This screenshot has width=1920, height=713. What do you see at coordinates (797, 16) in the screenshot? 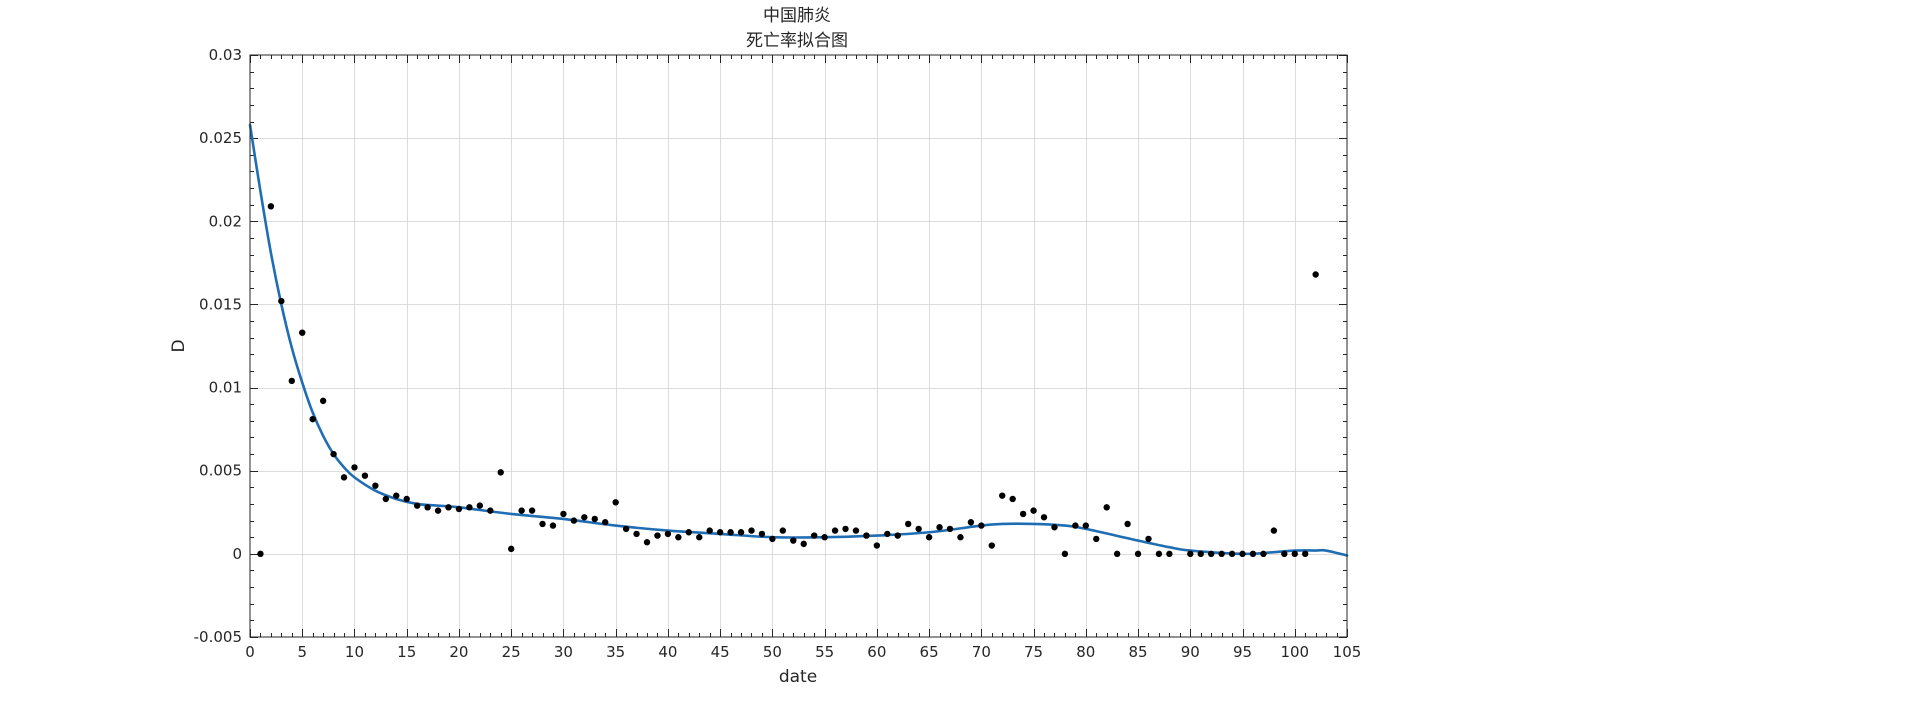
I see `chart-title-line-1: 中国肺炎` at bounding box center [797, 16].